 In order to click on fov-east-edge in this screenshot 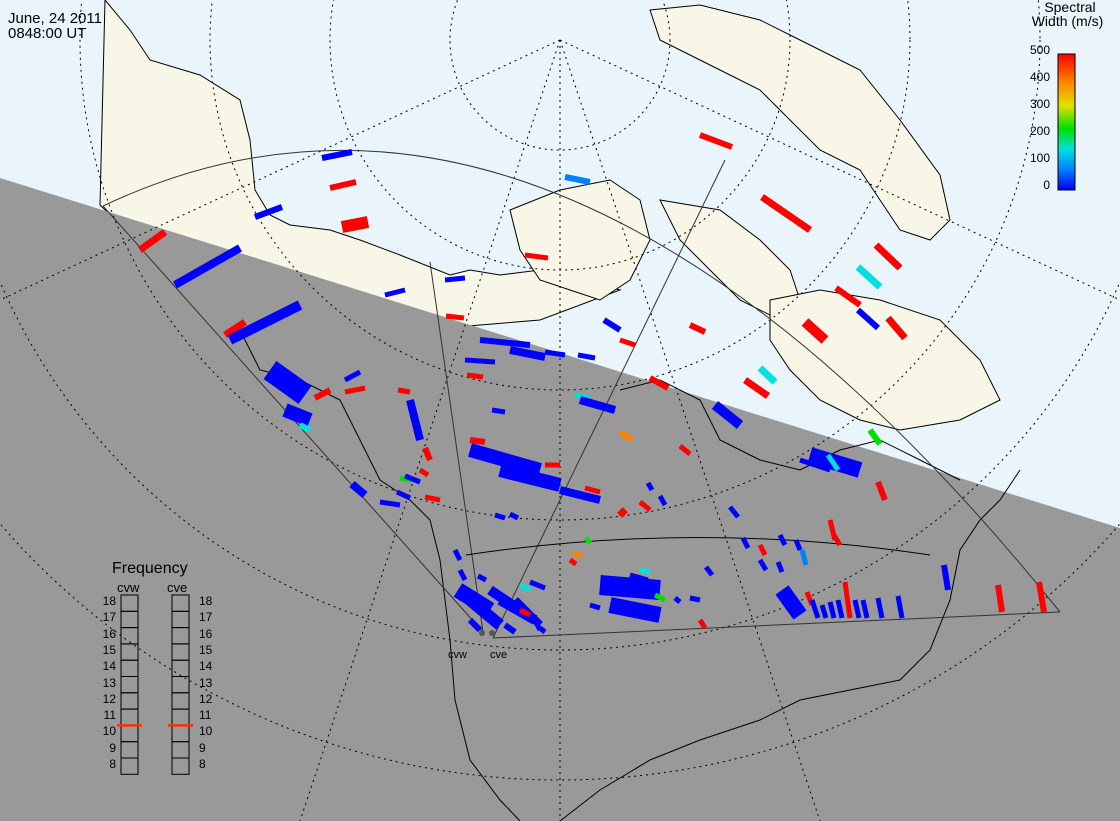, I will do `click(776, 625)`.